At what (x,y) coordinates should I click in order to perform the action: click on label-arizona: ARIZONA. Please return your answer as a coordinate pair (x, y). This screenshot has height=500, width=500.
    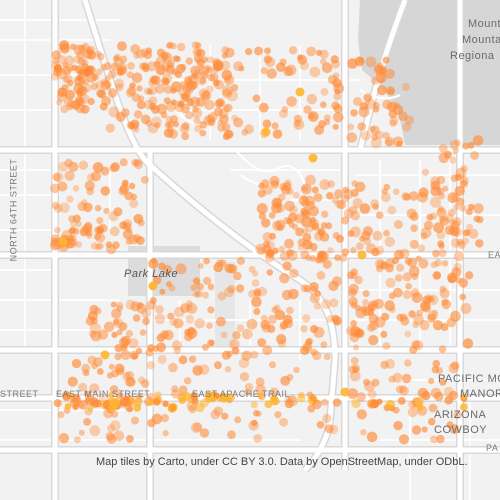
    Looking at the image, I should click on (460, 415).